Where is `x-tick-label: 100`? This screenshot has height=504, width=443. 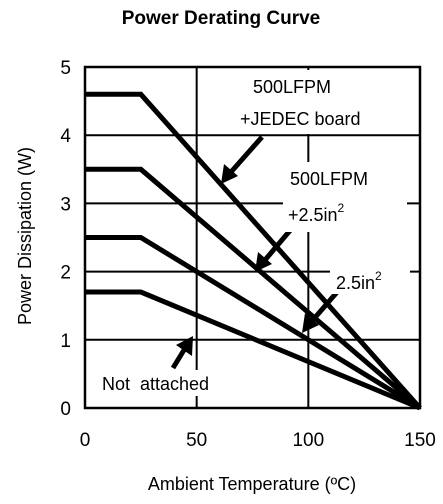
x-tick-label: 100 is located at coordinates (308, 440).